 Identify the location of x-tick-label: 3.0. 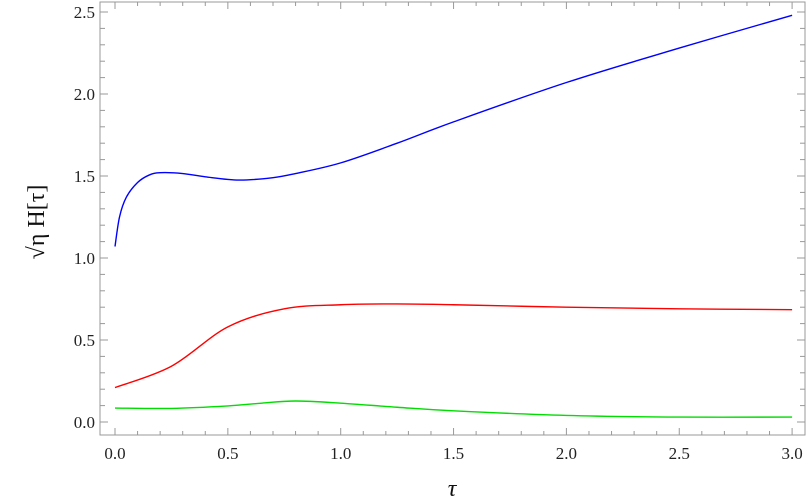
(791, 453).